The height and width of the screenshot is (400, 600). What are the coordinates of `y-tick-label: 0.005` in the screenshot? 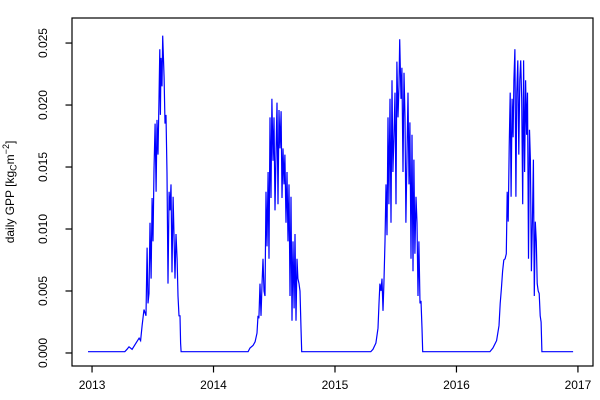 It's located at (43, 291).